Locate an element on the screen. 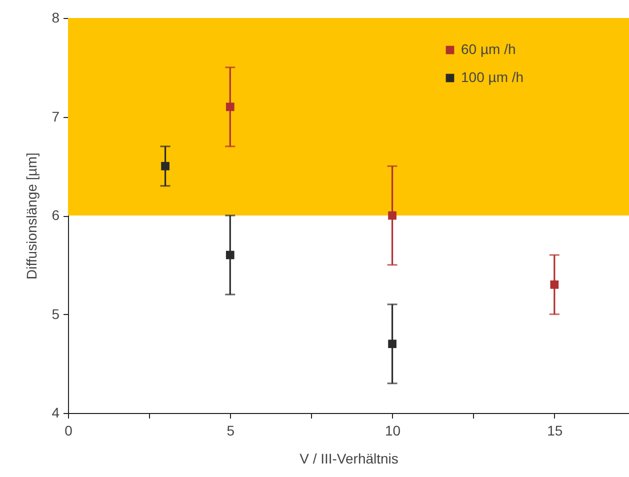 Image resolution: width=629 pixels, height=477 pixels. x-tick-label: 15 is located at coordinates (555, 430).